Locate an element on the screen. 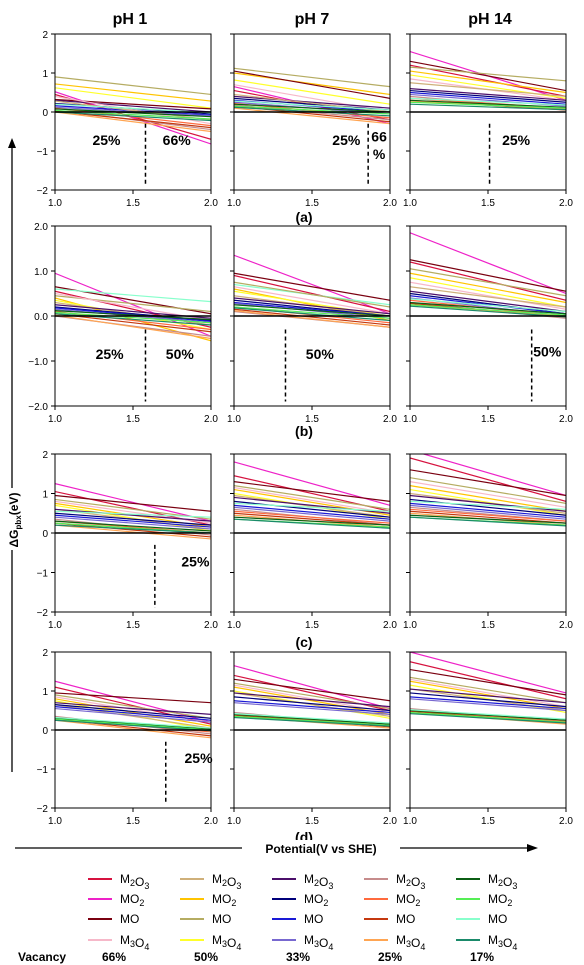 The image size is (584, 965). column-header-ph14: pH 14 is located at coordinates (490, 19).